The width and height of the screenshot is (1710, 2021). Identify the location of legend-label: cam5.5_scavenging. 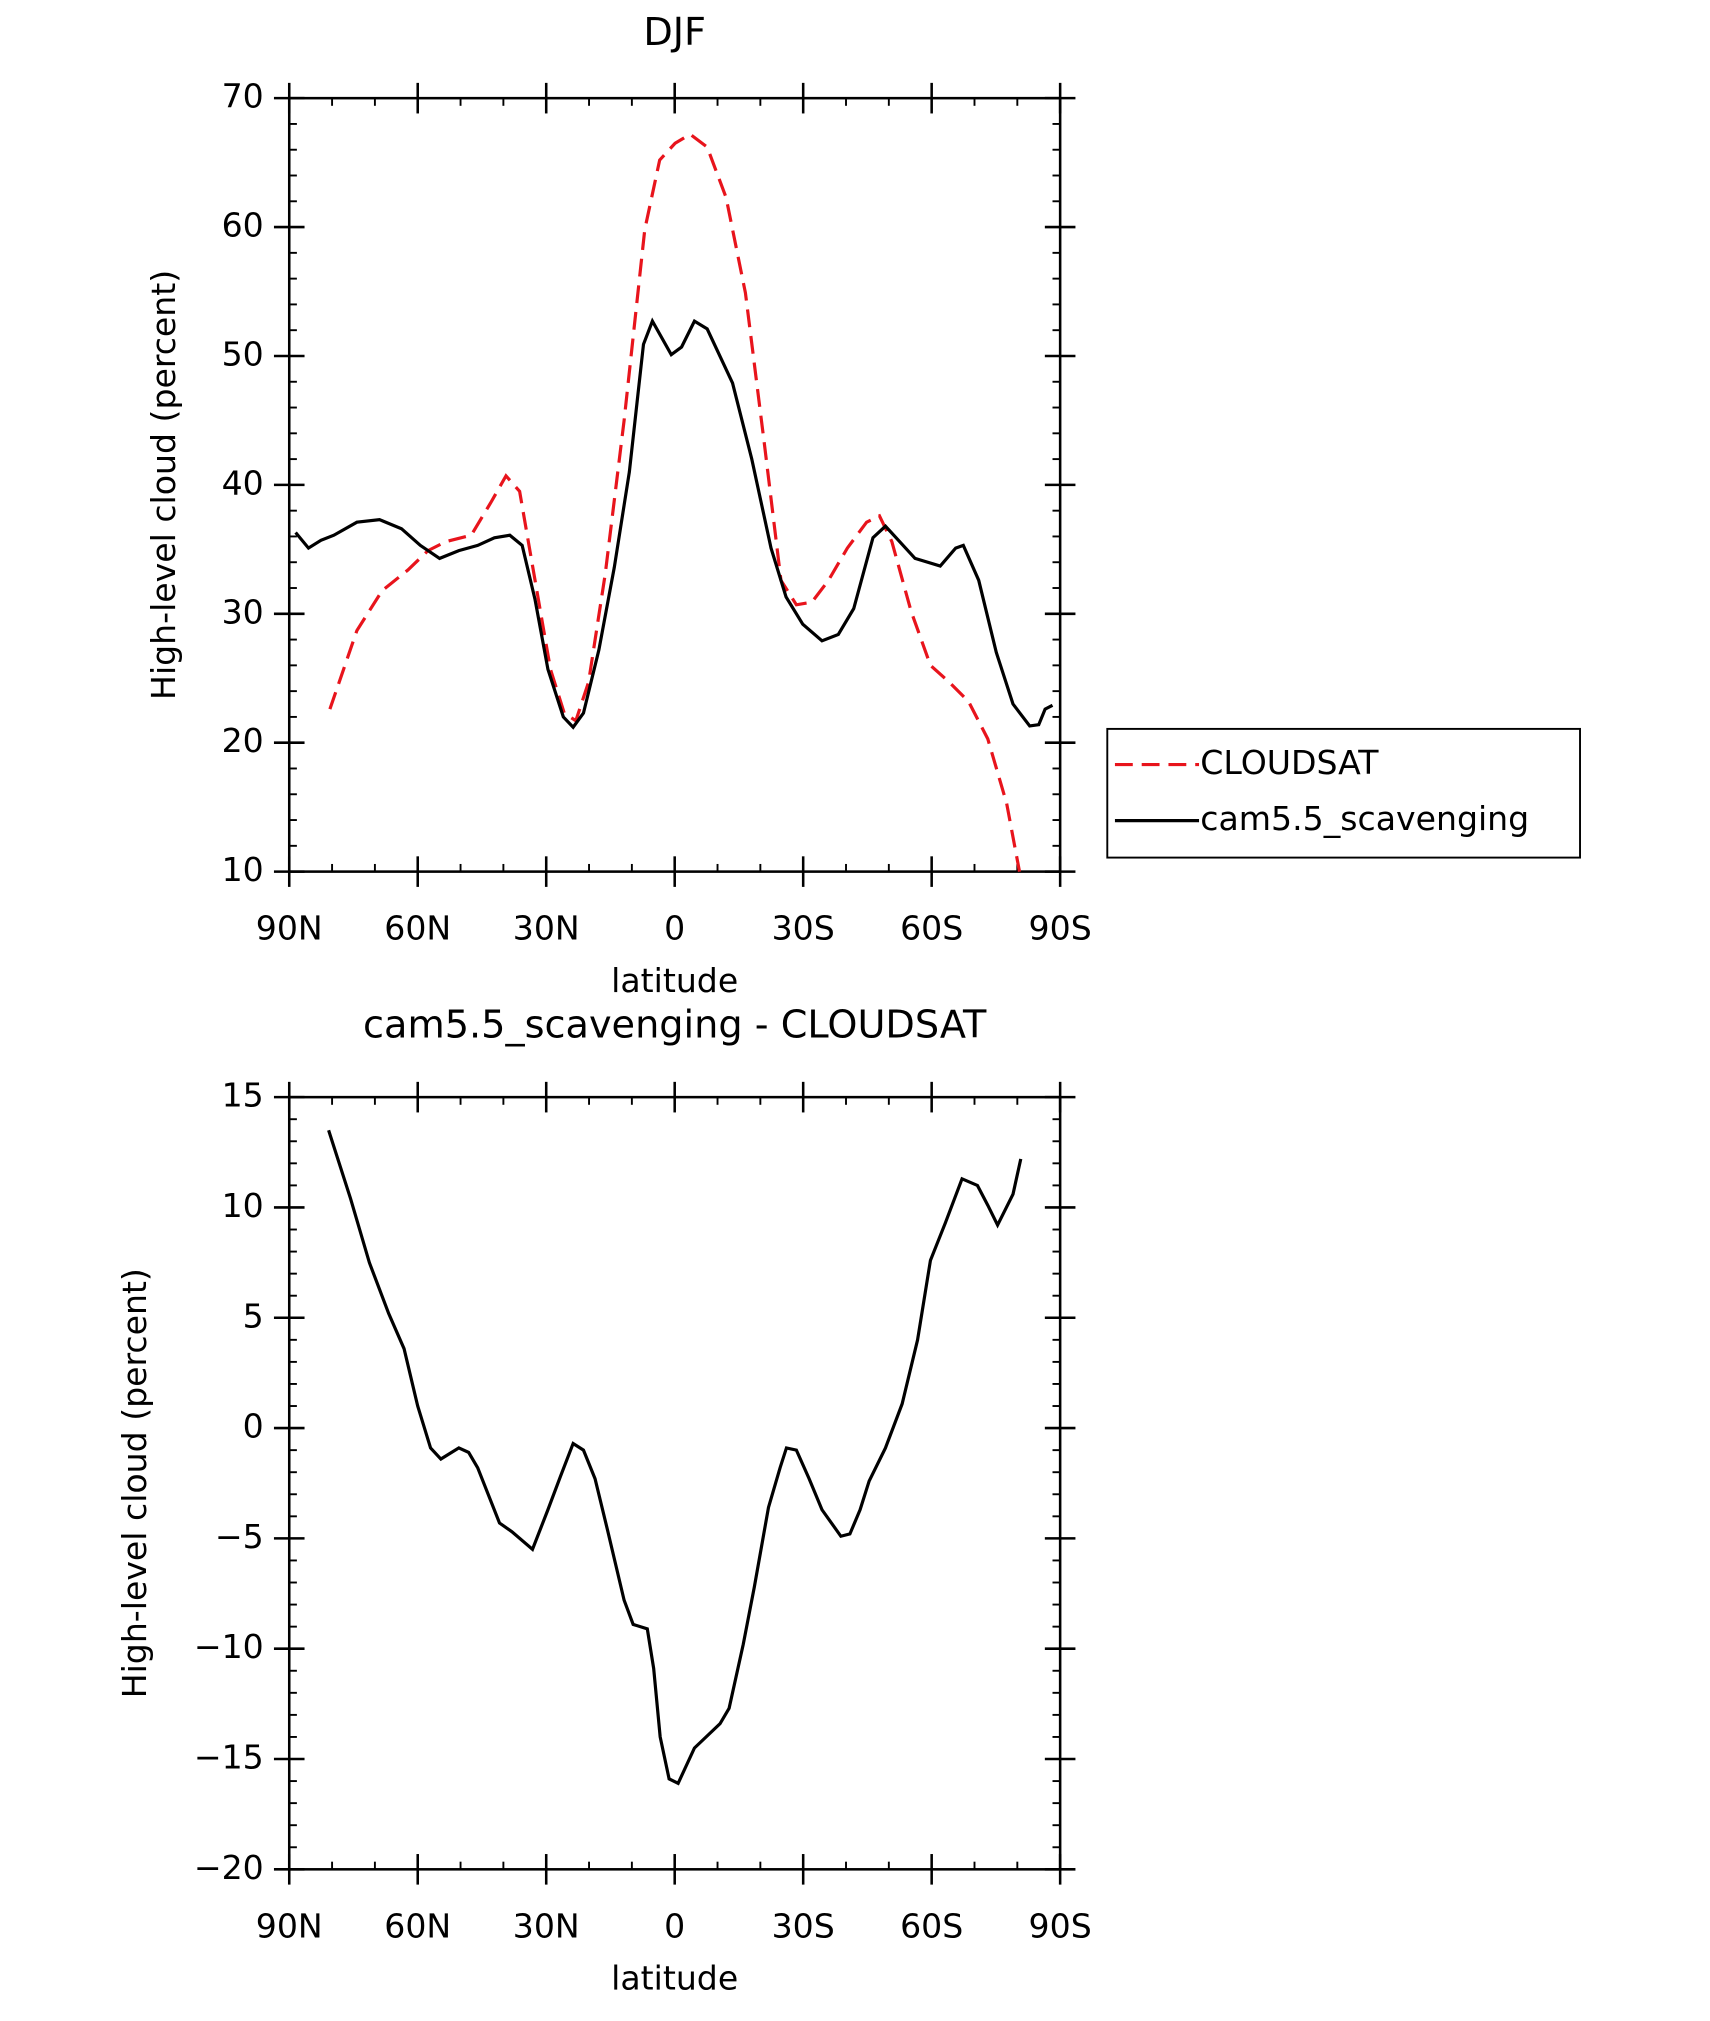
(1364, 818).